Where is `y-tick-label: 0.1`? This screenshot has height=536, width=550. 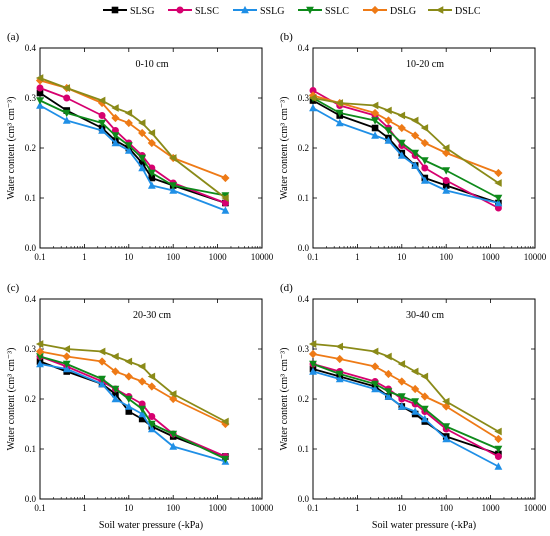 y-tick-label: 0.1 is located at coordinates (30, 198).